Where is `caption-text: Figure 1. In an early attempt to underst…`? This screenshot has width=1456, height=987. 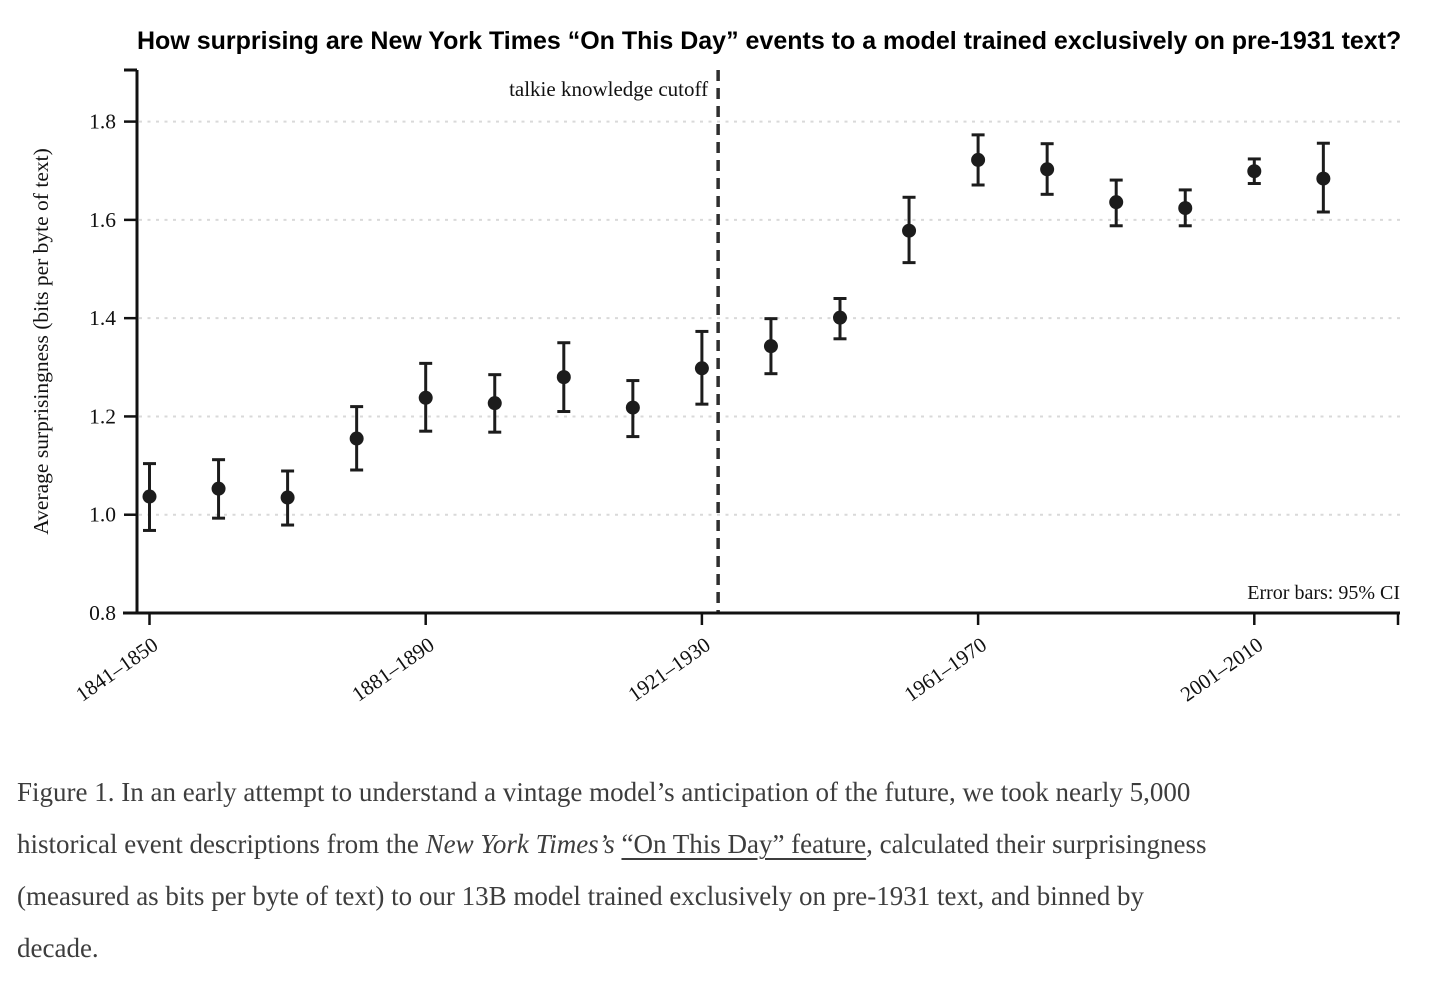
caption-text: Figure 1. In an early attempt to underst… is located at coordinates (604, 792).